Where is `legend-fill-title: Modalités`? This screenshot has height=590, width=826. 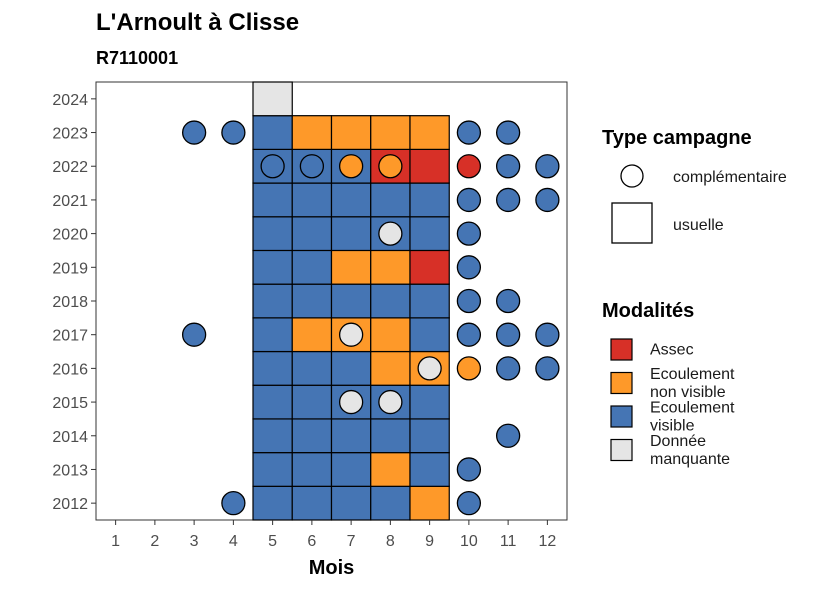 legend-fill-title: Modalités is located at coordinates (648, 311).